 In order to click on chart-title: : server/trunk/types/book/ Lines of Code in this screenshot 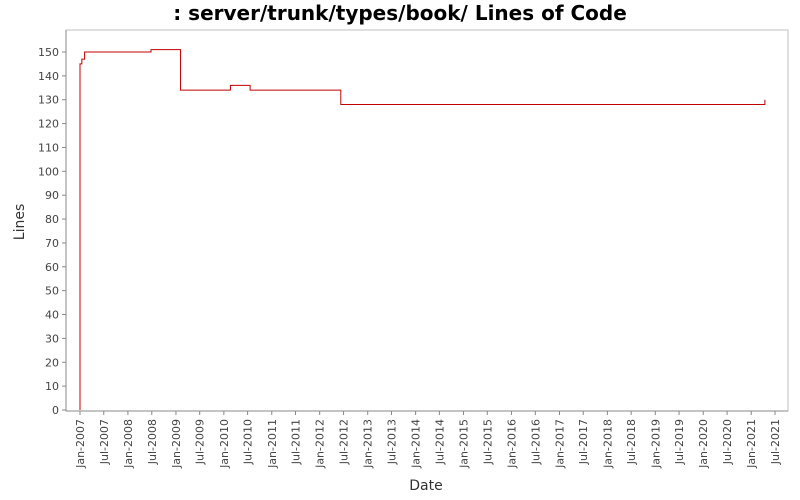, I will do `click(400, 13)`.